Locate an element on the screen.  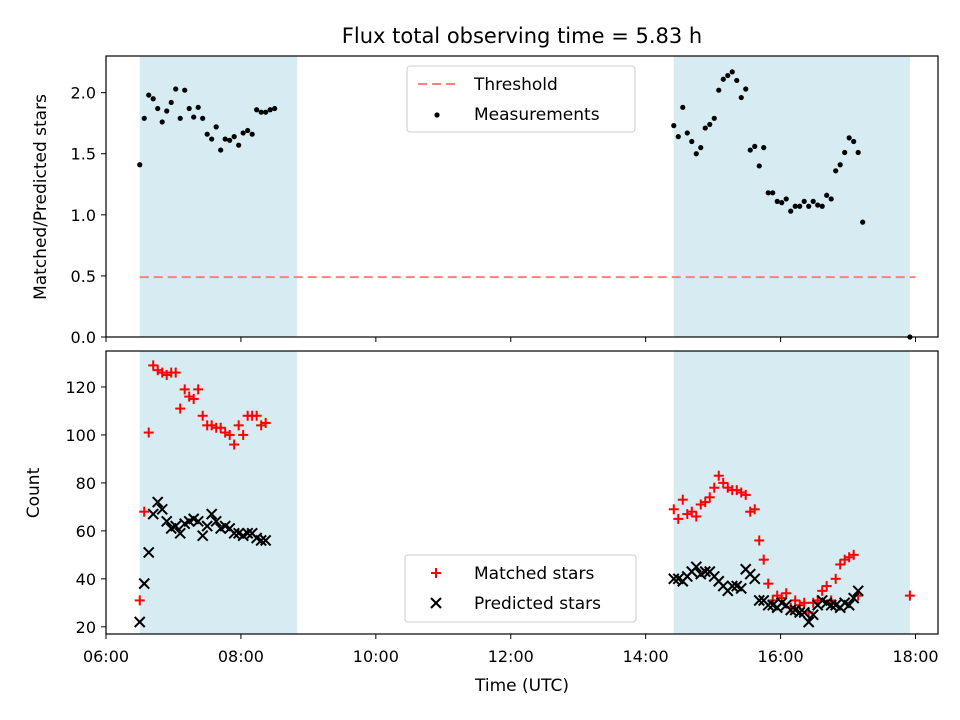
bottom-y-axis-label: Count is located at coordinates (34, 492).